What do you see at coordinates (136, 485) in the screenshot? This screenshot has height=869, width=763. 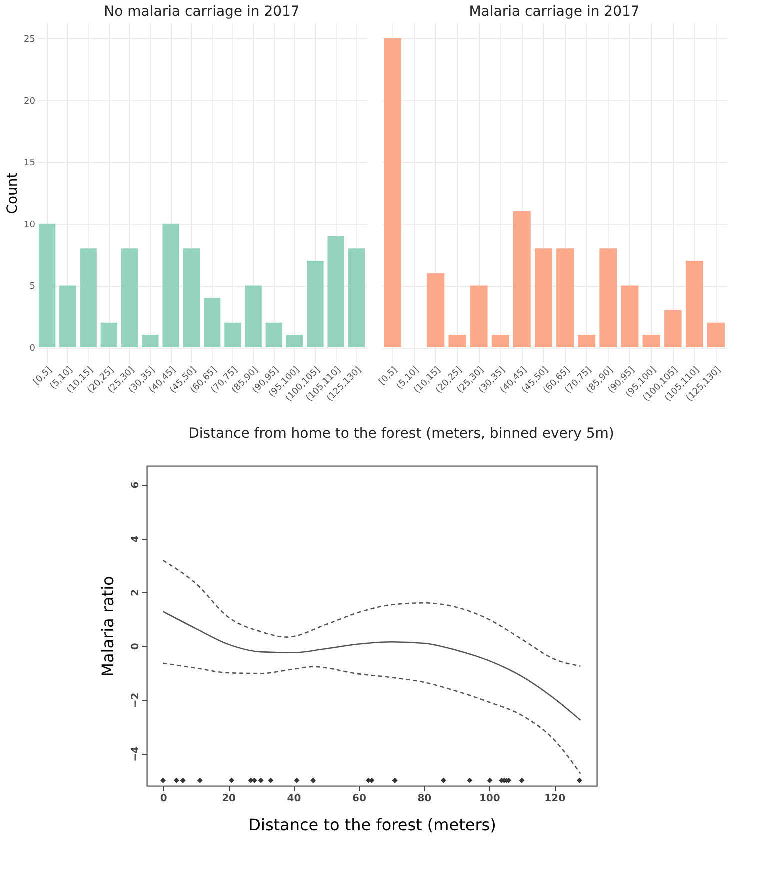 I see `y-tick-label: 6` at bounding box center [136, 485].